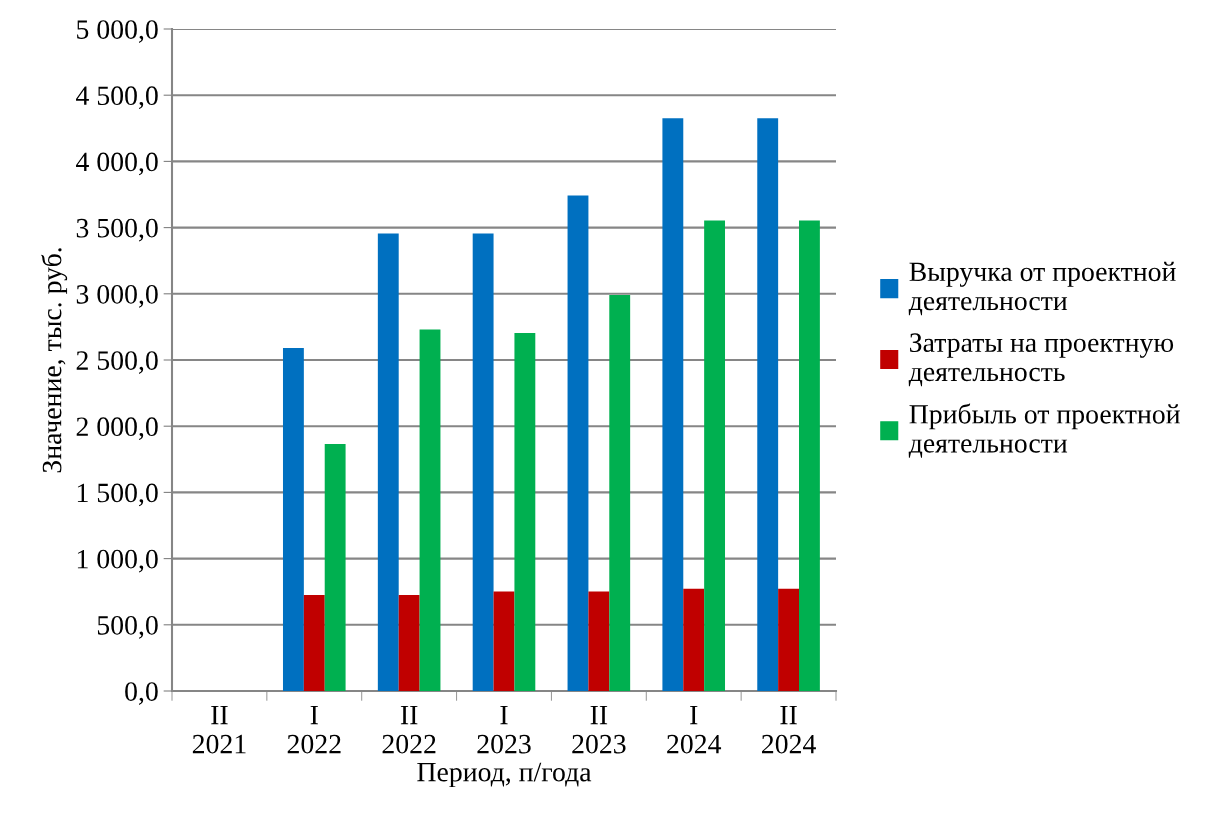 The width and height of the screenshot is (1219, 825). Describe the element at coordinates (117, 31) in the screenshot. I see `y-tick-label: 5 000,0` at that location.